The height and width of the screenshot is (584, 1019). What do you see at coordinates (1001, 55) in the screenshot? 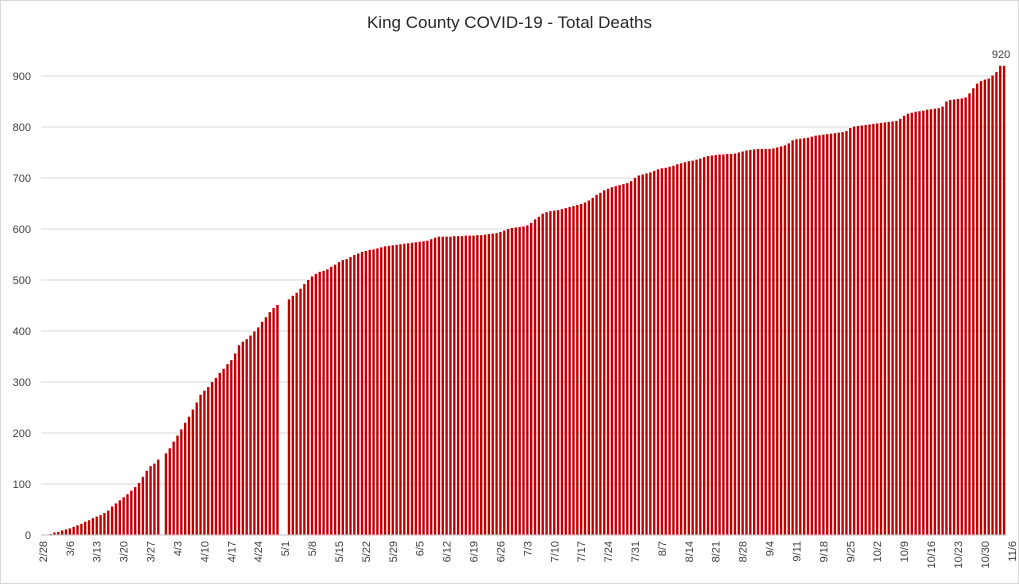
I see `last-value-label: 920` at bounding box center [1001, 55].